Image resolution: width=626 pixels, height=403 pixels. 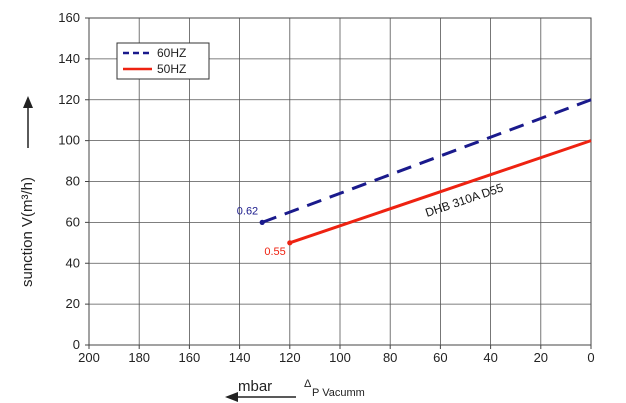 What do you see at coordinates (240, 357) in the screenshot?
I see `x-tick-label: 140` at bounding box center [240, 357].